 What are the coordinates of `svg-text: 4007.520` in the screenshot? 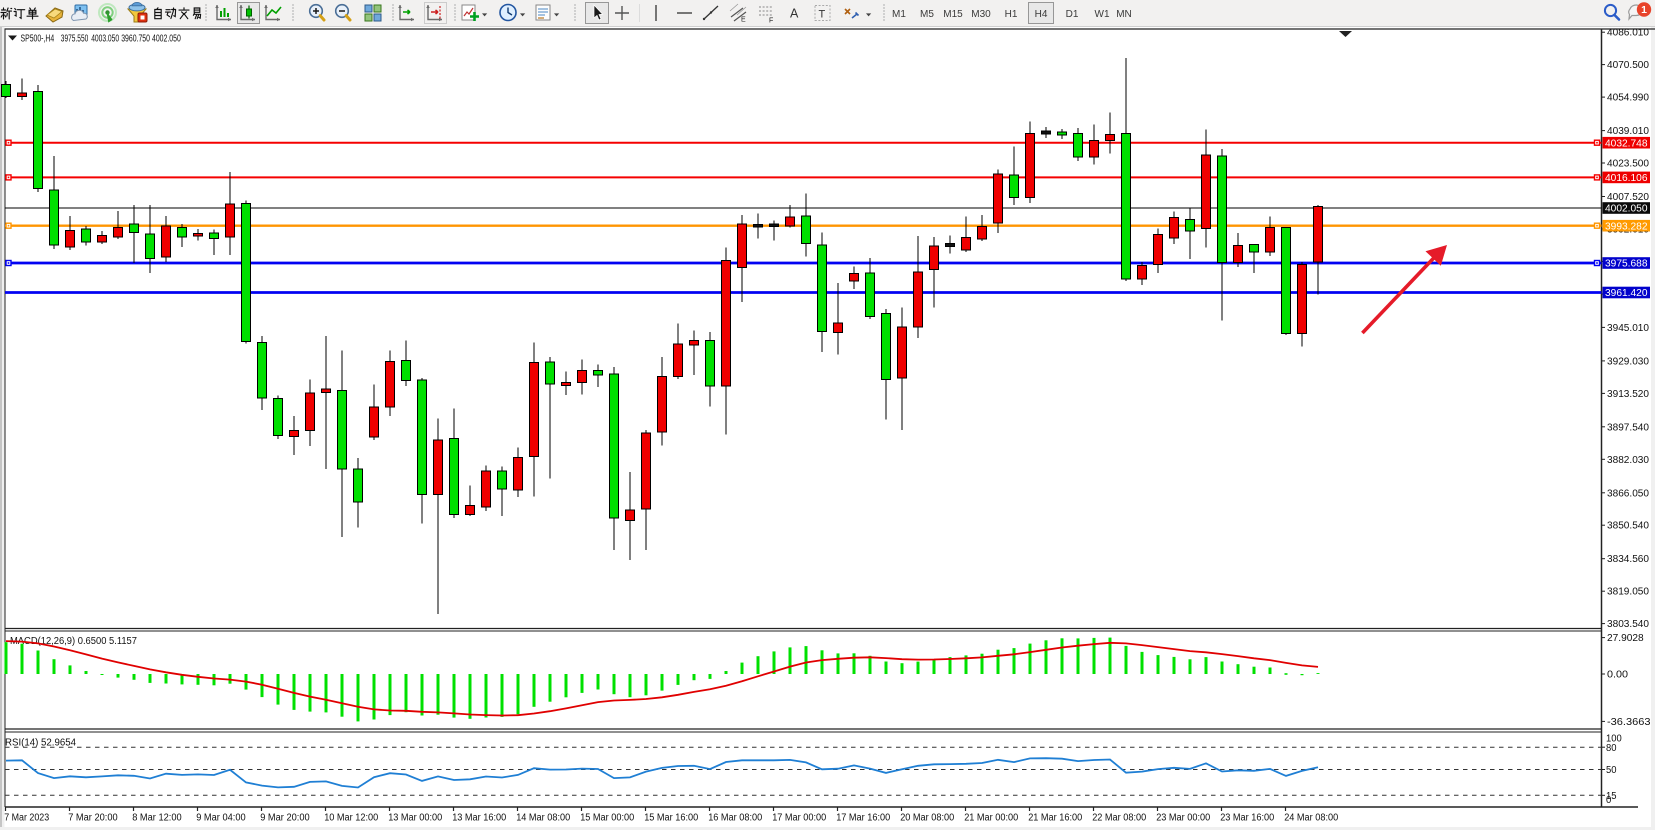 It's located at (1628, 197).